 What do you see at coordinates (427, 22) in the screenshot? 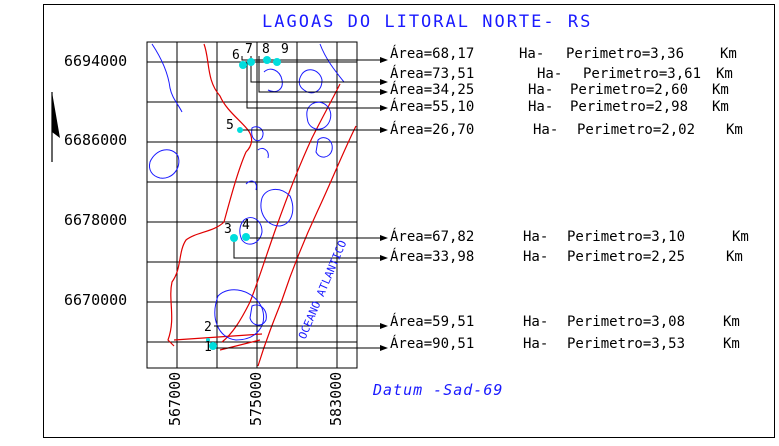
I see `map-title: LAGOAS DO LITORAL NORTE- RS` at bounding box center [427, 22].